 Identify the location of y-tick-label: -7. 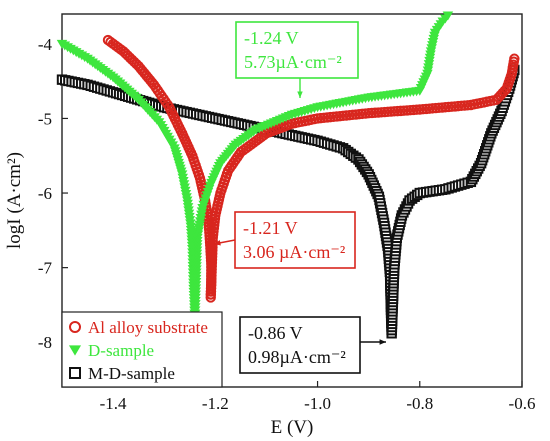
(45, 268).